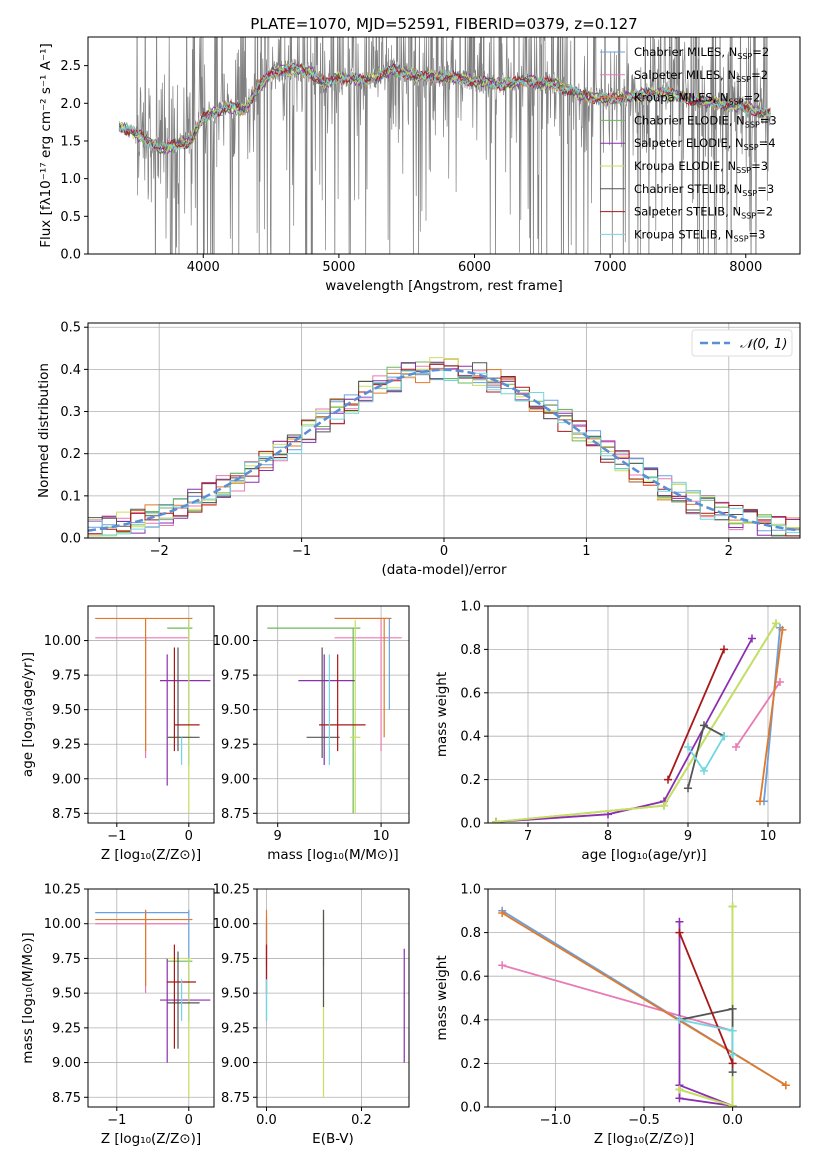  I want to click on legend-box, so click(742, 343).